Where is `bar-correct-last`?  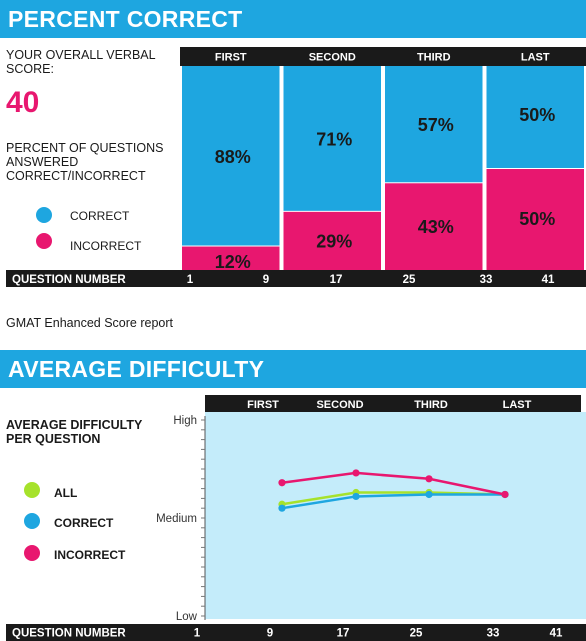 bar-correct-last is located at coordinates (535, 117).